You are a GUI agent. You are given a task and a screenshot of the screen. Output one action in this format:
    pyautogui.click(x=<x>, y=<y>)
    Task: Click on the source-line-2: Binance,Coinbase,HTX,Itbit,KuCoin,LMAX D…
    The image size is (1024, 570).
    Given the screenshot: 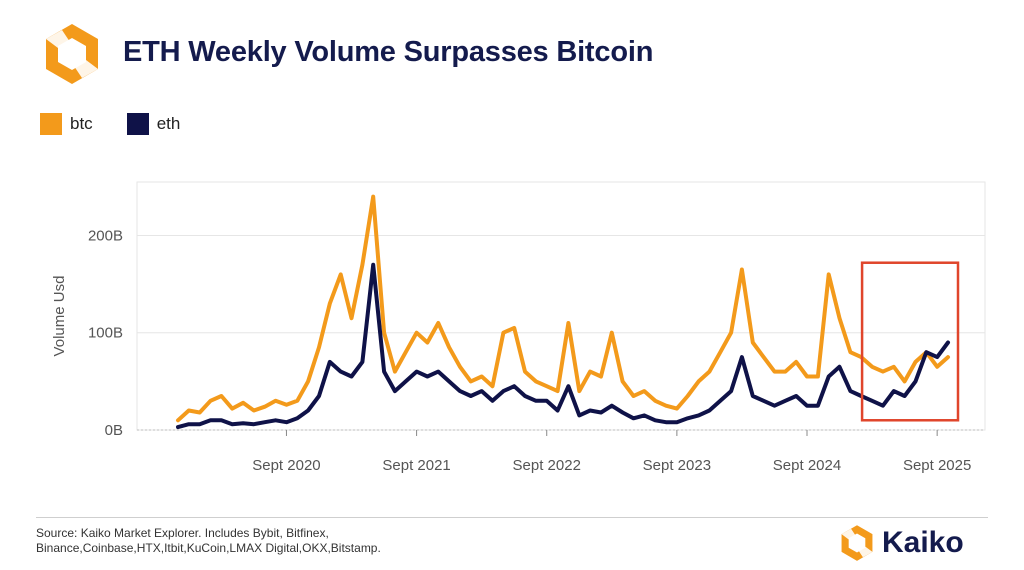 What is the action you would take?
    pyautogui.click(x=208, y=548)
    